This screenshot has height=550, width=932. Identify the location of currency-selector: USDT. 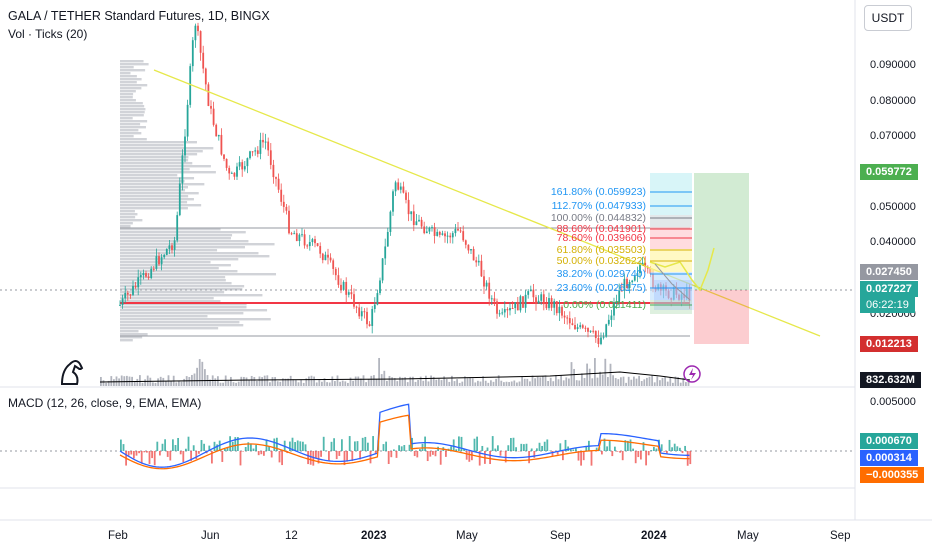
(888, 18).